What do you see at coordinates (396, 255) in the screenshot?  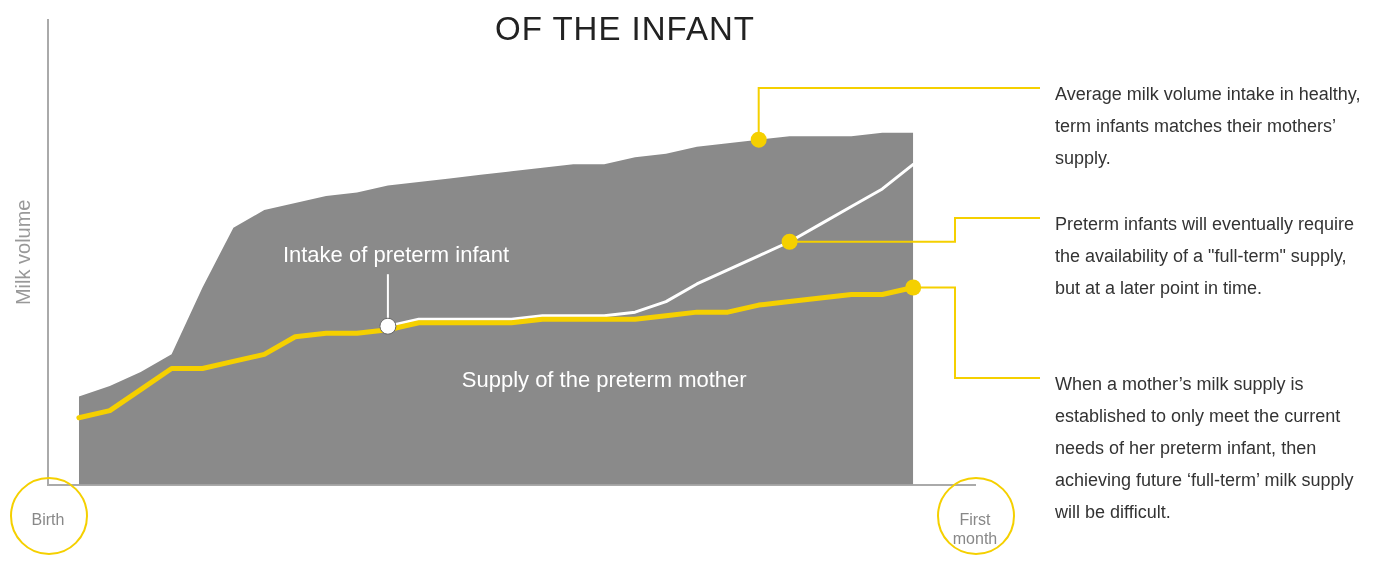 I see `text: Intake of preterm infant` at bounding box center [396, 255].